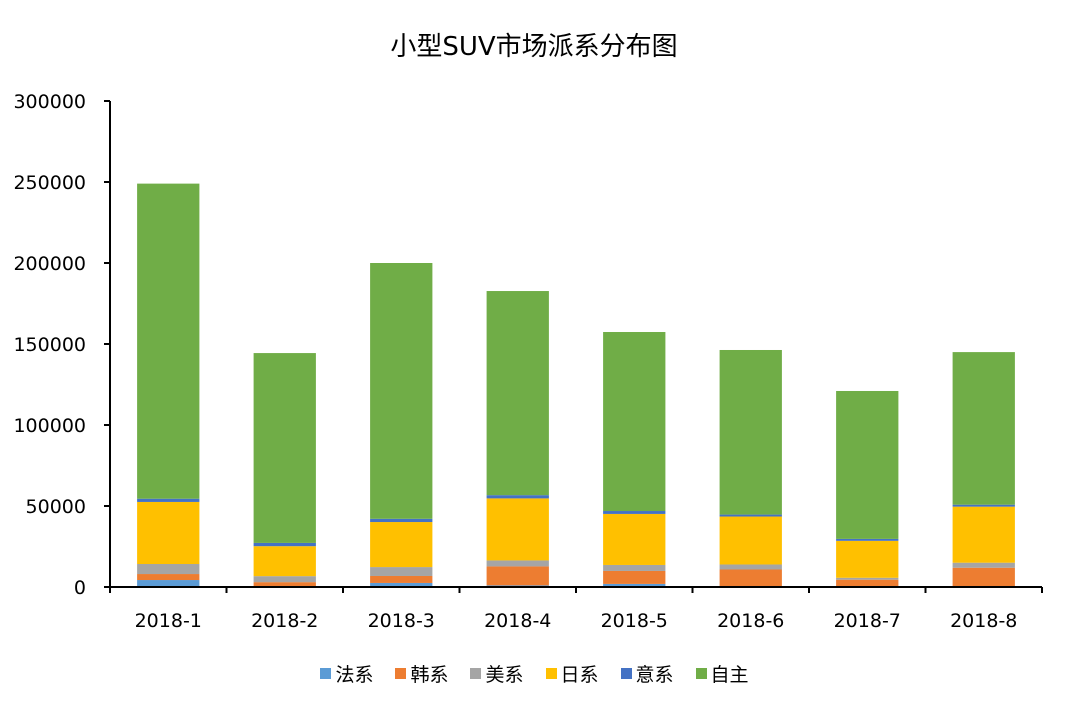 This screenshot has width=1069, height=712. What do you see at coordinates (49, 264) in the screenshot?
I see `y-tick-label: 200000` at bounding box center [49, 264].